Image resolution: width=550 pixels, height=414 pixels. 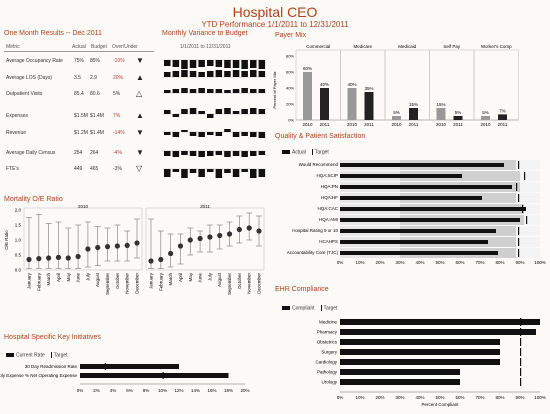 I want to click on mortality-title: Mortality O/E Ratio, so click(x=33, y=199).